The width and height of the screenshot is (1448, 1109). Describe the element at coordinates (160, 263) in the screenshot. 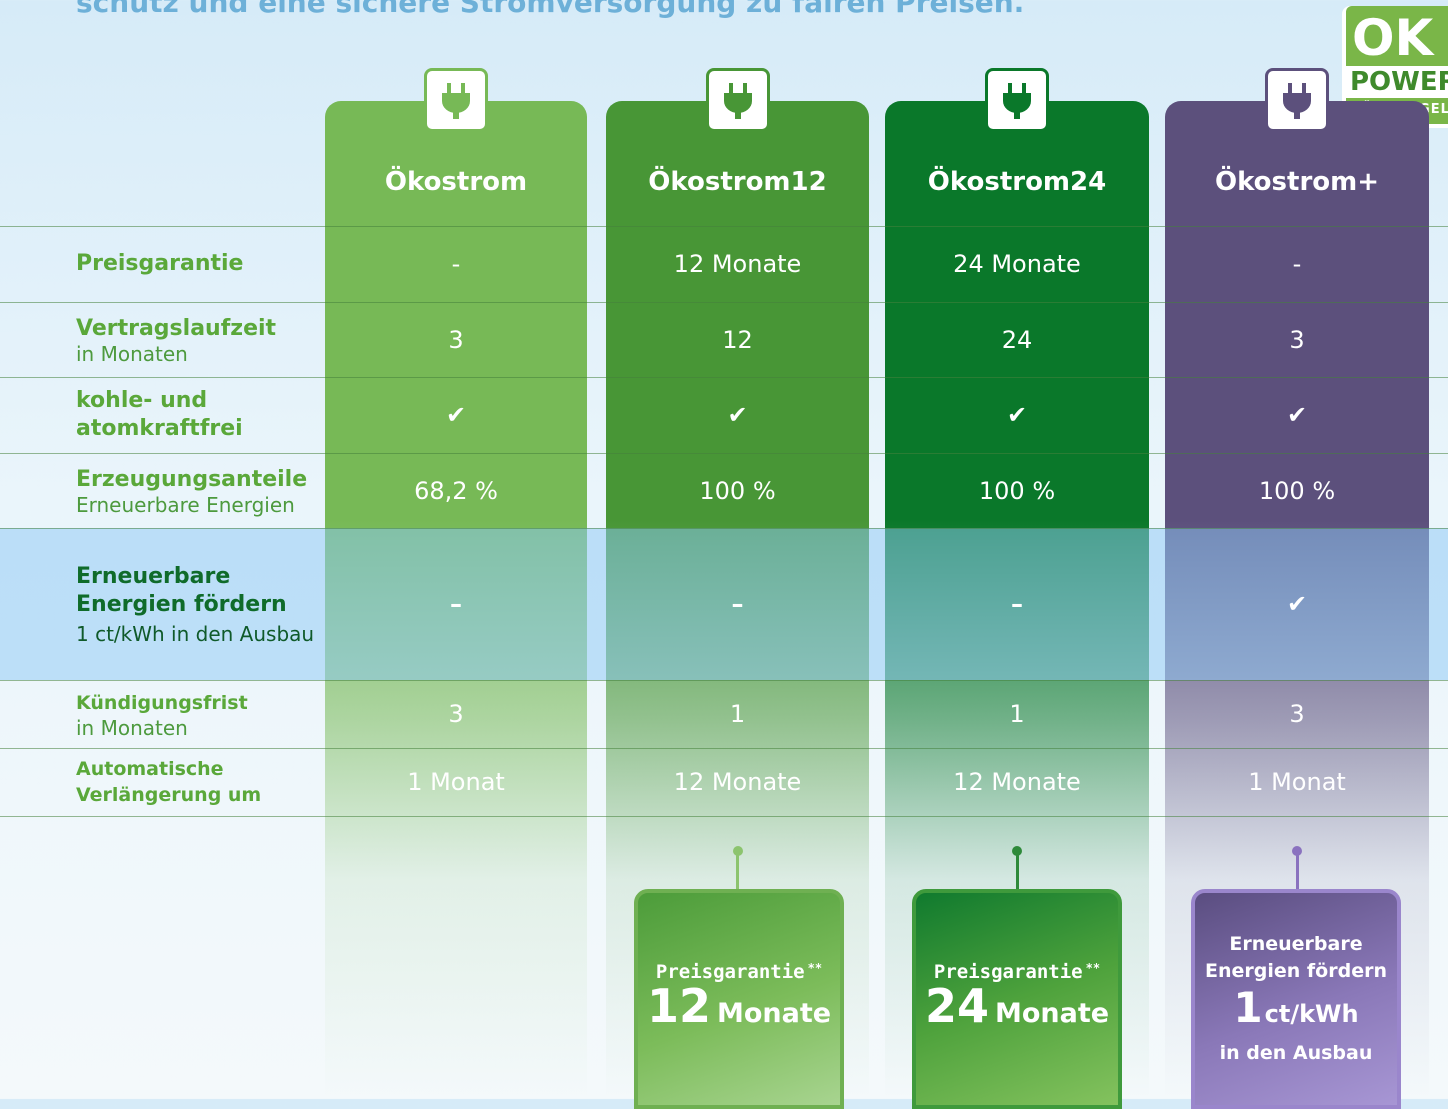

I see `row-title: Preisgarantie` at that location.